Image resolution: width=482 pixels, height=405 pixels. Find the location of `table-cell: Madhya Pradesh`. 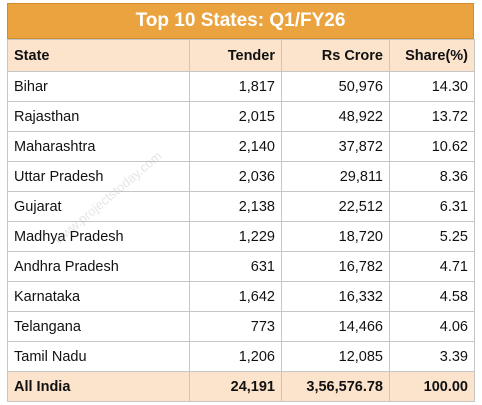

table-cell: Madhya Pradesh is located at coordinates (98, 236).